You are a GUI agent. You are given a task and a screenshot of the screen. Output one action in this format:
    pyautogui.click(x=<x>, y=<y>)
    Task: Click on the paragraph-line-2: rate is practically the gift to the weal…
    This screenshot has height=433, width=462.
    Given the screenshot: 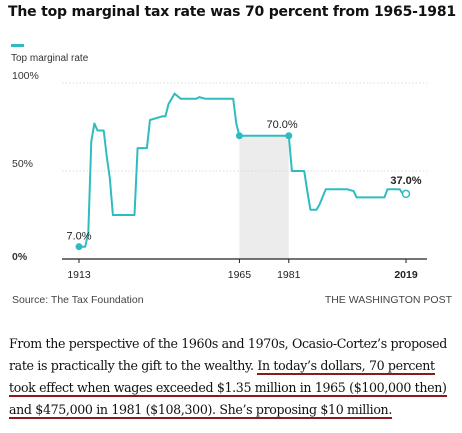 What is the action you would take?
    pyautogui.click(x=232, y=366)
    